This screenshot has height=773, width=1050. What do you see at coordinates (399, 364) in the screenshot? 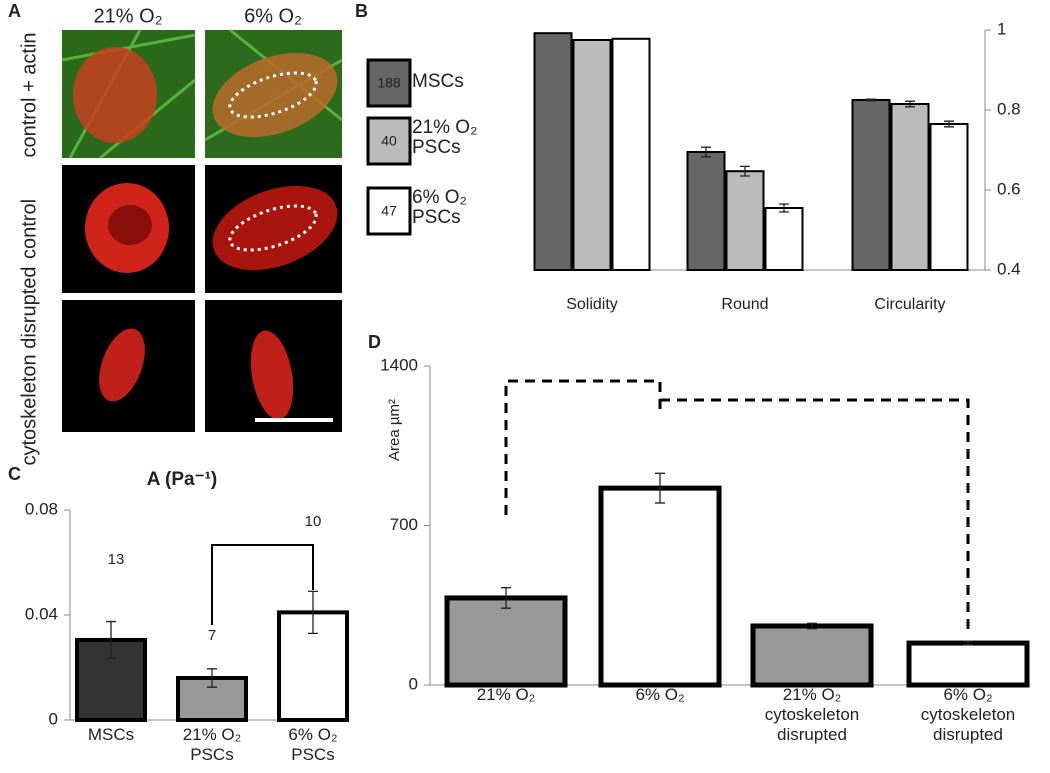
I see `y-tick-label: 1400` at bounding box center [399, 364].